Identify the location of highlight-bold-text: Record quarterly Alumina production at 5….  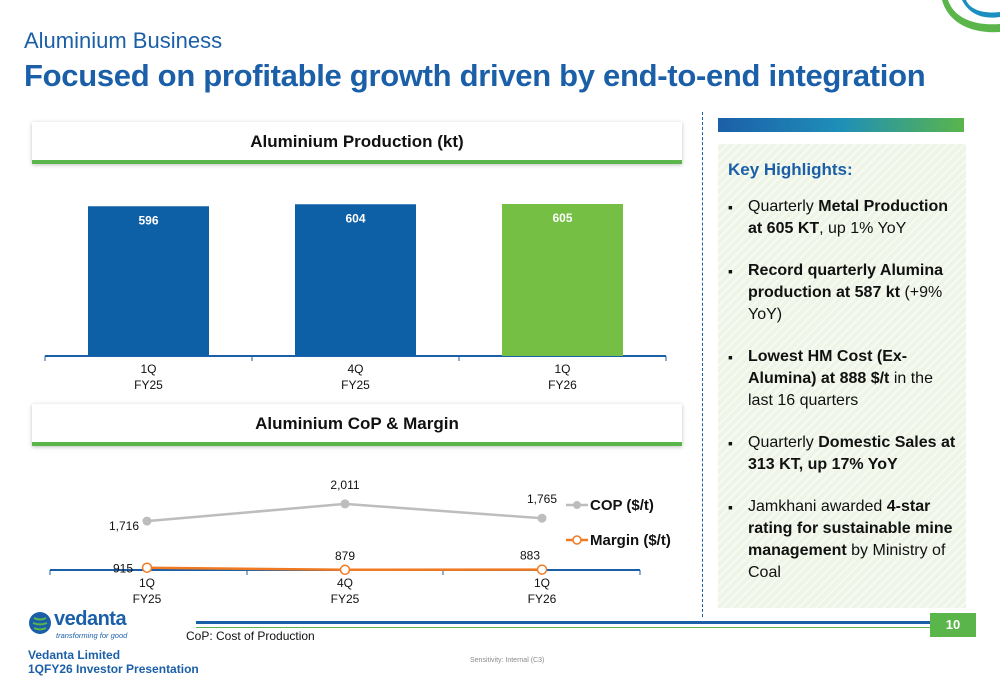
(846, 281).